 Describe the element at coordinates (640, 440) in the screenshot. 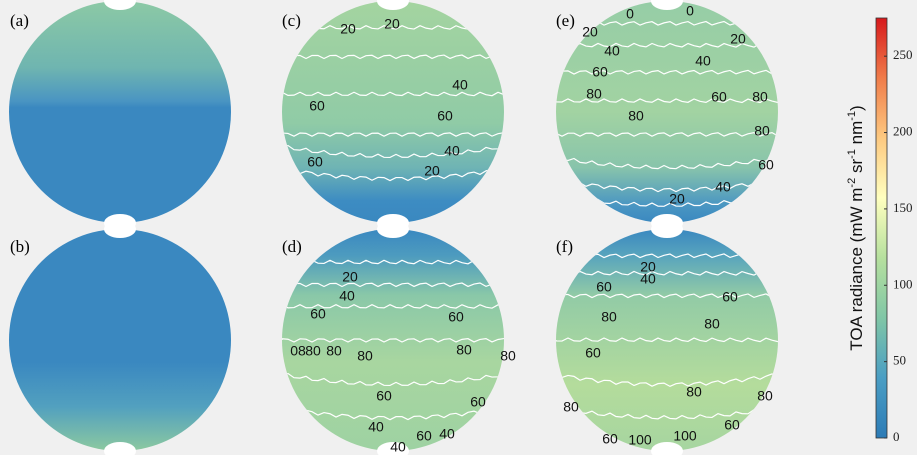

I see `contour-label: 100` at that location.